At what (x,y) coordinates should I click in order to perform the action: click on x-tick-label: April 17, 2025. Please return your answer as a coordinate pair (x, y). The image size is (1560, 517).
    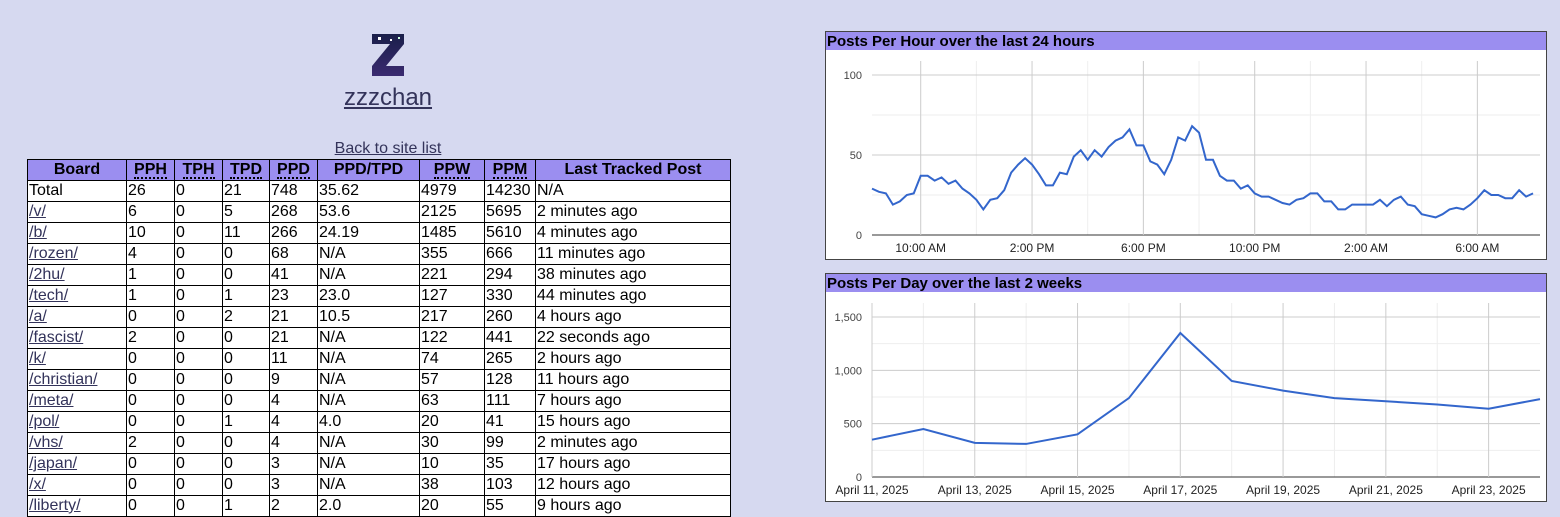
    Looking at the image, I should click on (1180, 490).